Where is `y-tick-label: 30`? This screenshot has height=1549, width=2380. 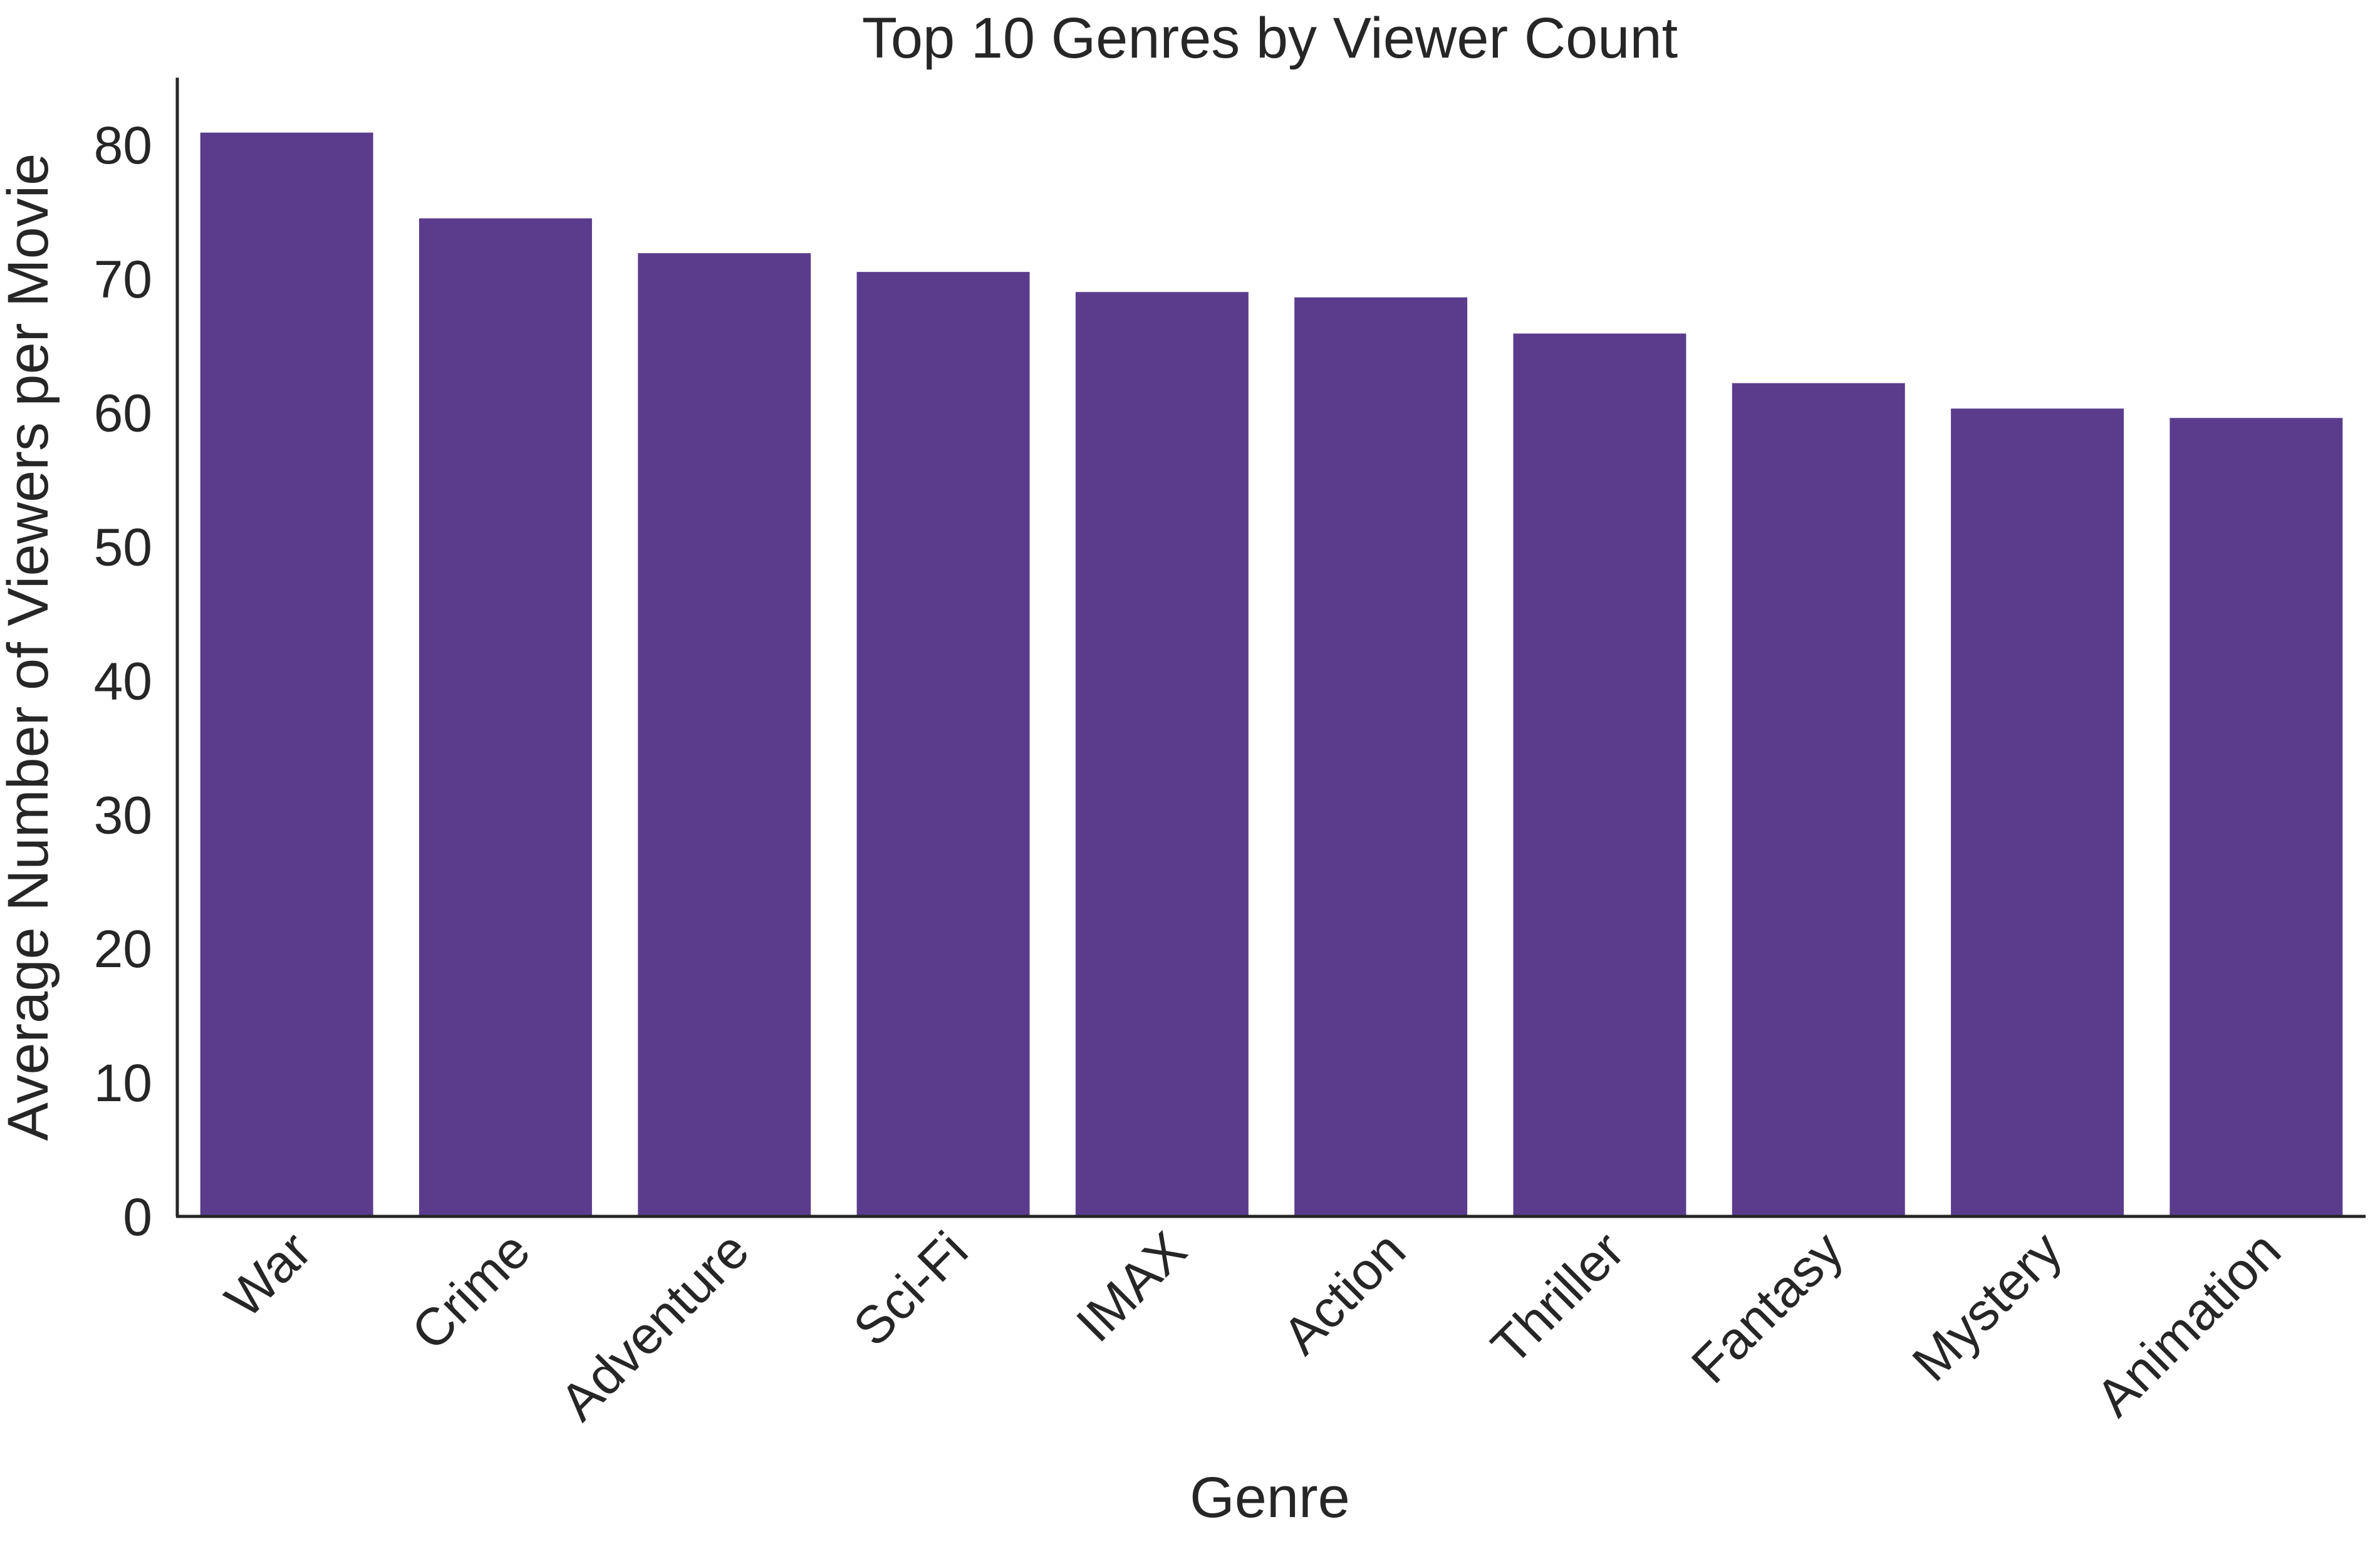 y-tick-label: 30 is located at coordinates (123, 815).